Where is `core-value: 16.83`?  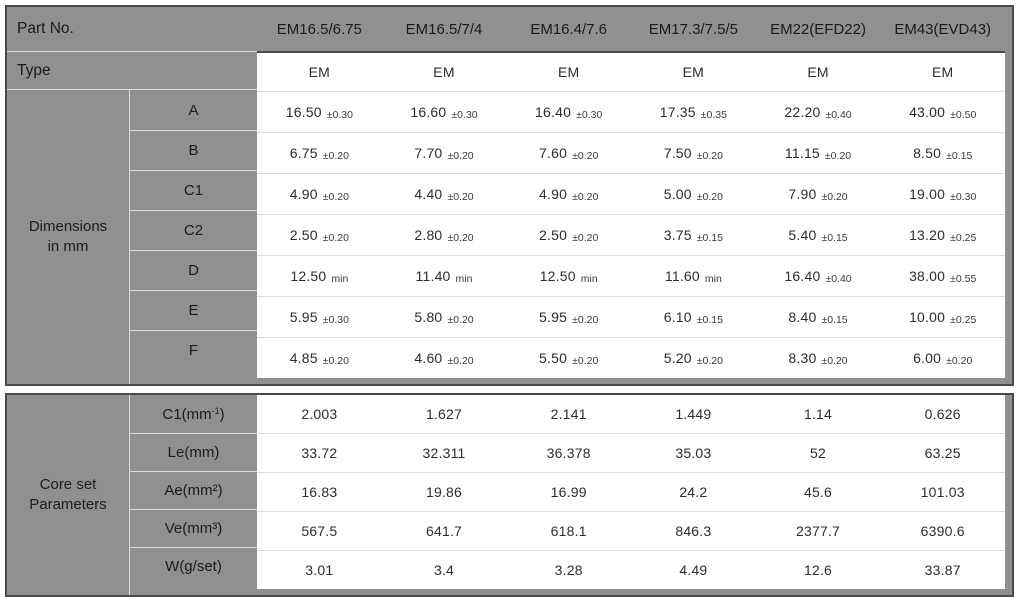
core-value: 16.83 is located at coordinates (319, 492).